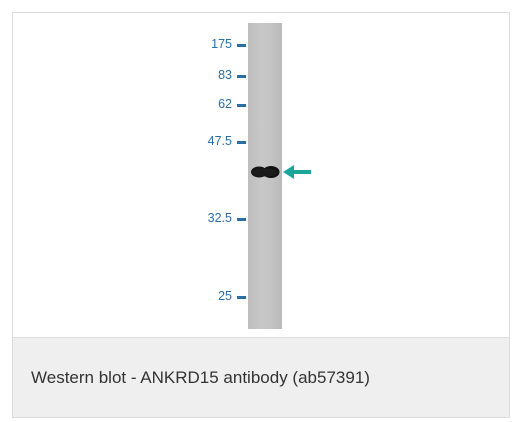 The height and width of the screenshot is (422, 512). Describe the element at coordinates (225, 75) in the screenshot. I see `marker-label: 83` at that location.